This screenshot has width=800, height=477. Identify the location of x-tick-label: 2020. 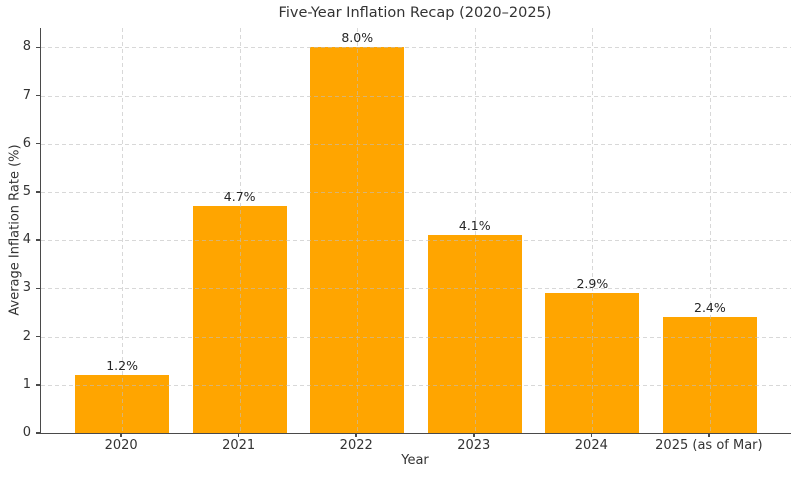
(121, 445).